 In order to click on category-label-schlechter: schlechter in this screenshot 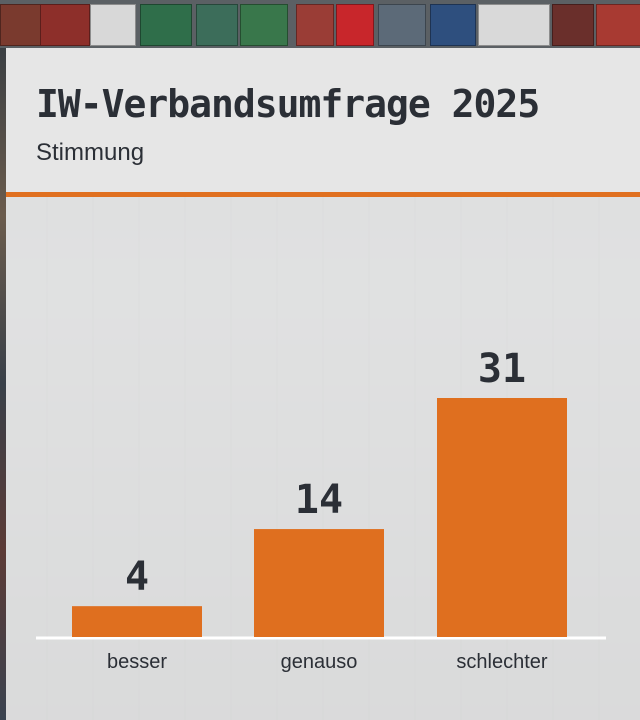, I will do `click(501, 662)`.